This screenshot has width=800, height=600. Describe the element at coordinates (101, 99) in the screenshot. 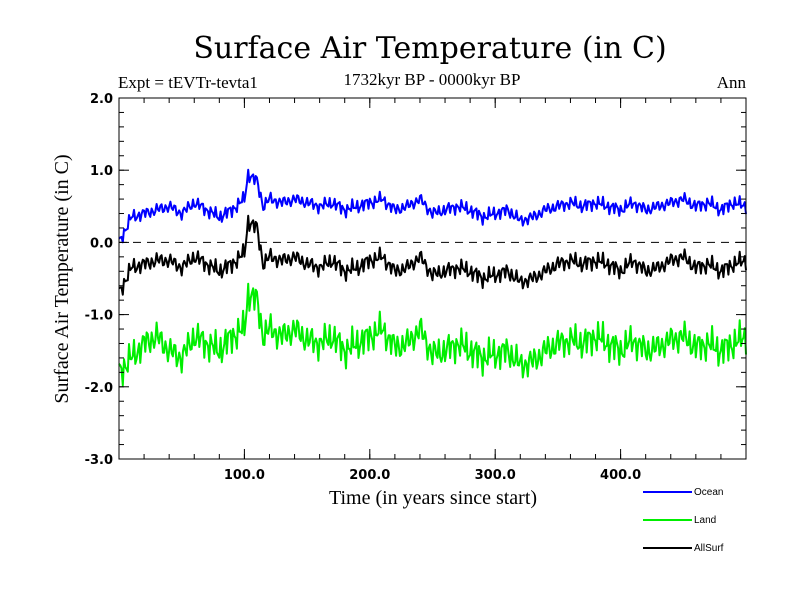

I see `y-tick-label: 2.0` at that location.